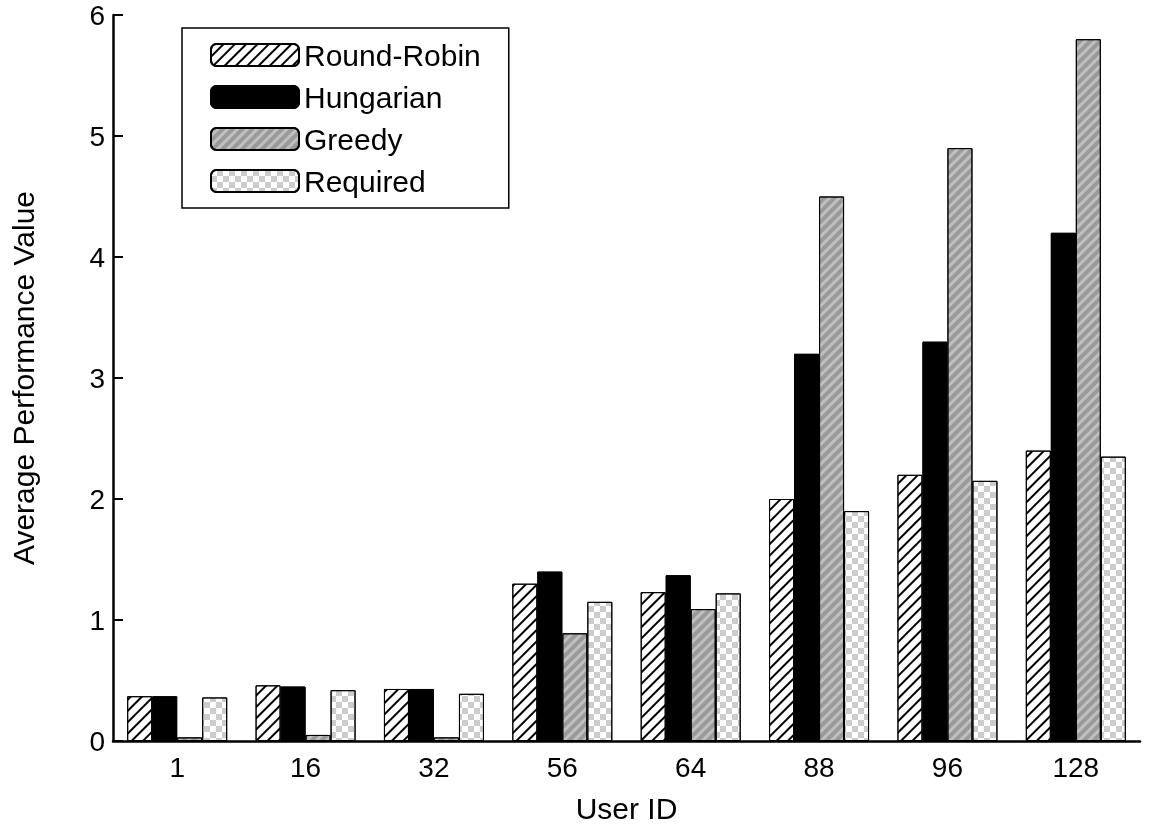 The height and width of the screenshot is (828, 1158). What do you see at coordinates (97, 15) in the screenshot?
I see `y-tick-label: 6` at bounding box center [97, 15].